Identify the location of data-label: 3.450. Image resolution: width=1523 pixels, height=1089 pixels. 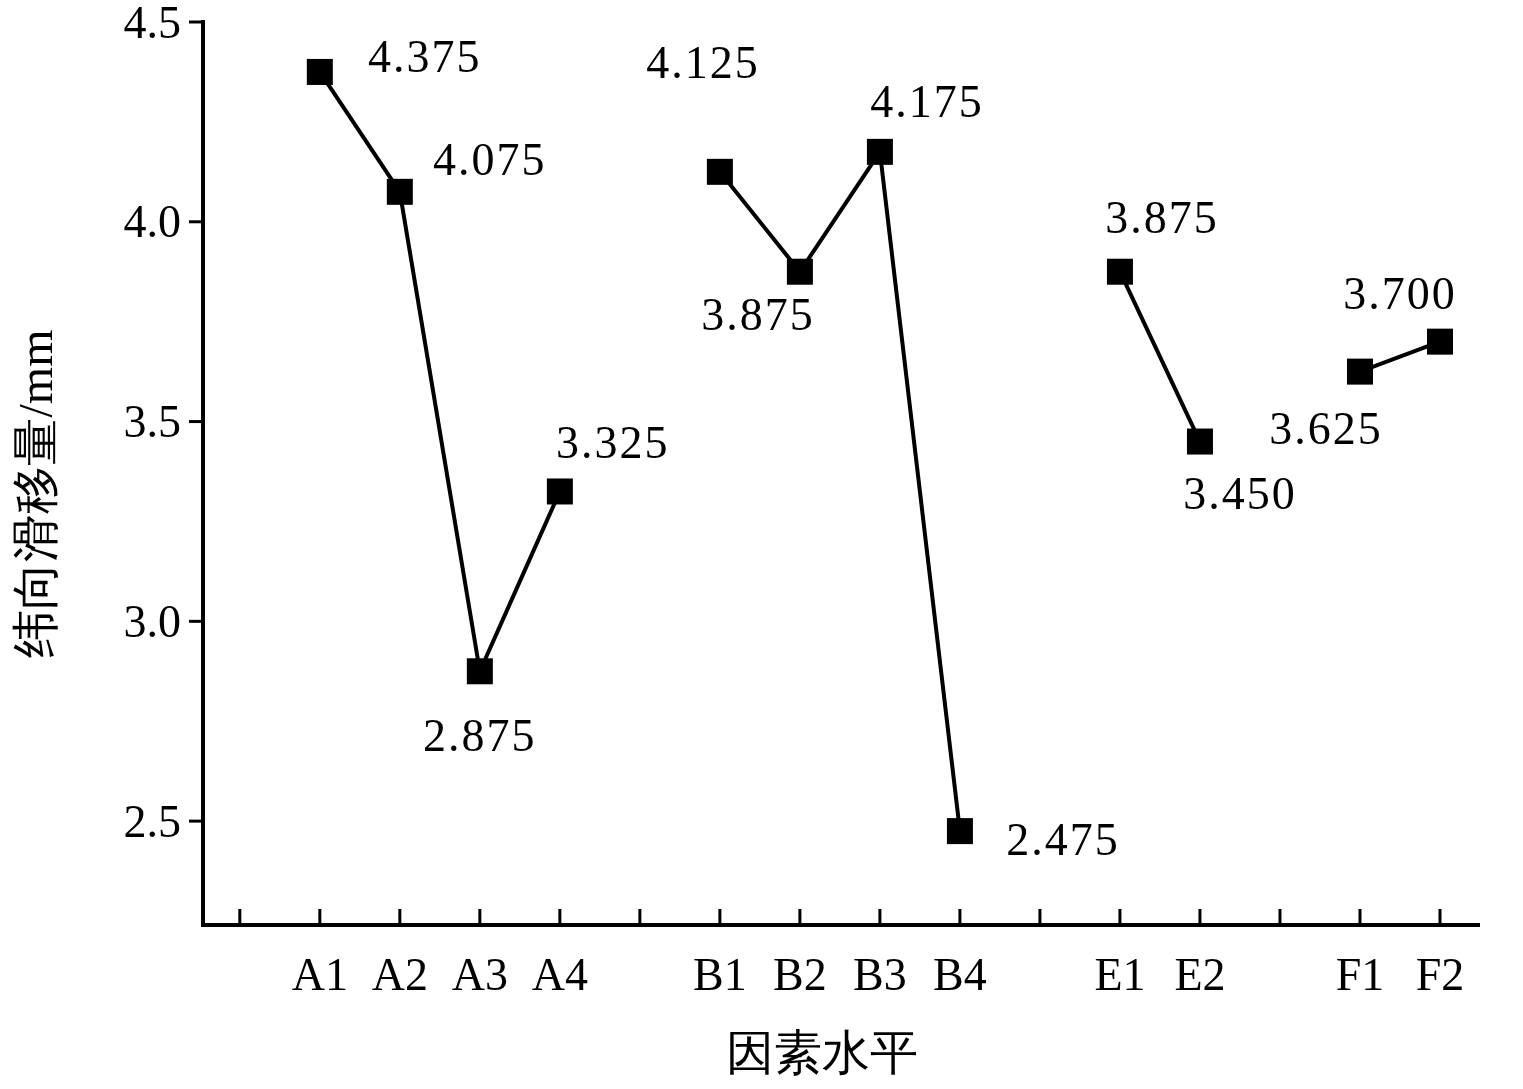
(1240, 494).